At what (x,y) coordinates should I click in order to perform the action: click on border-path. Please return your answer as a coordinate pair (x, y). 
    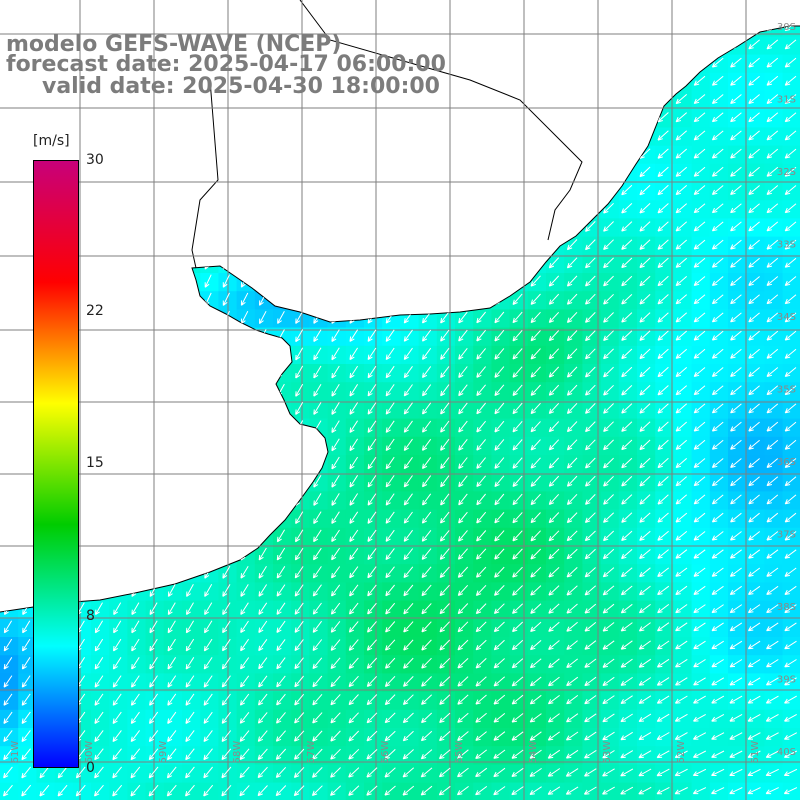
    Looking at the image, I should click on (441, 120).